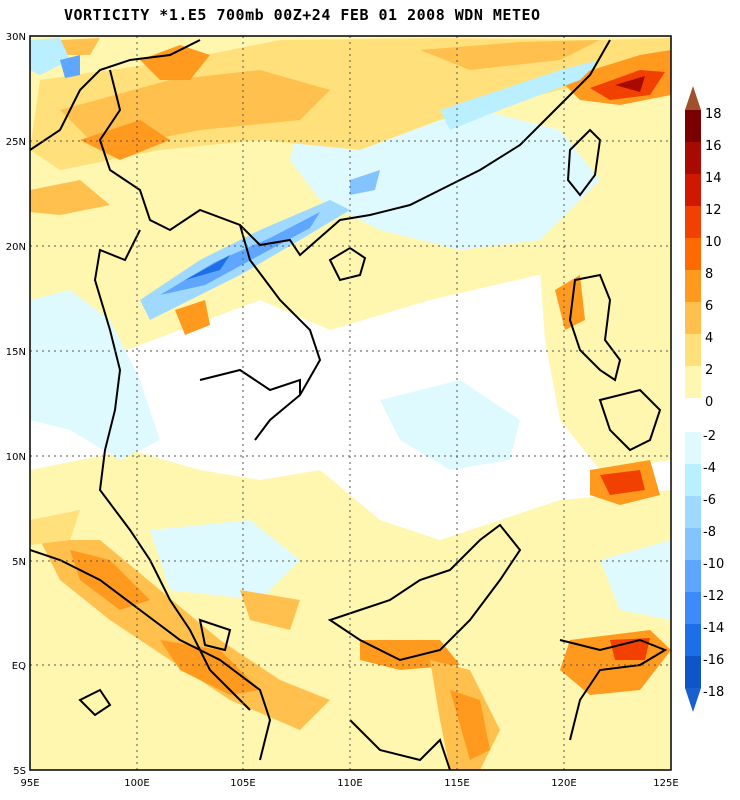  I want to click on lon-tick-100e: 100E, so click(136, 783).